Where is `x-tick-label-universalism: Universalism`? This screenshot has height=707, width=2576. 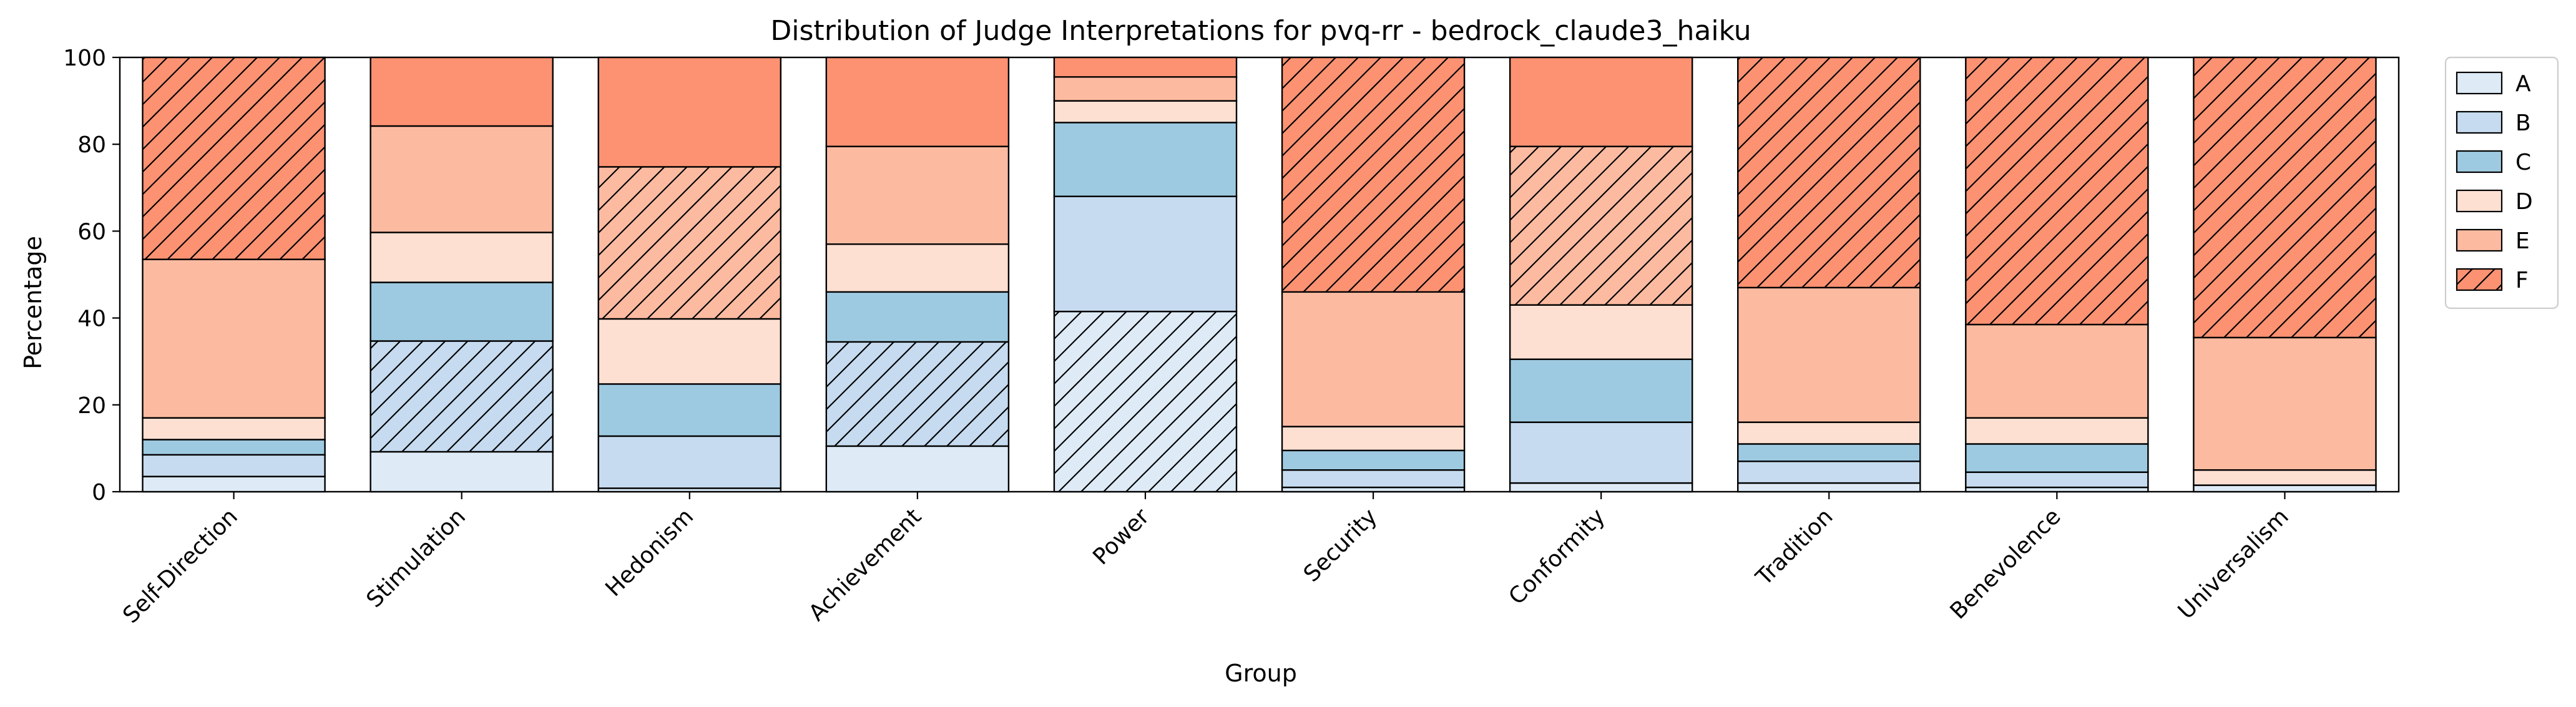
x-tick-label-universalism: Universalism is located at coordinates (2233, 564).